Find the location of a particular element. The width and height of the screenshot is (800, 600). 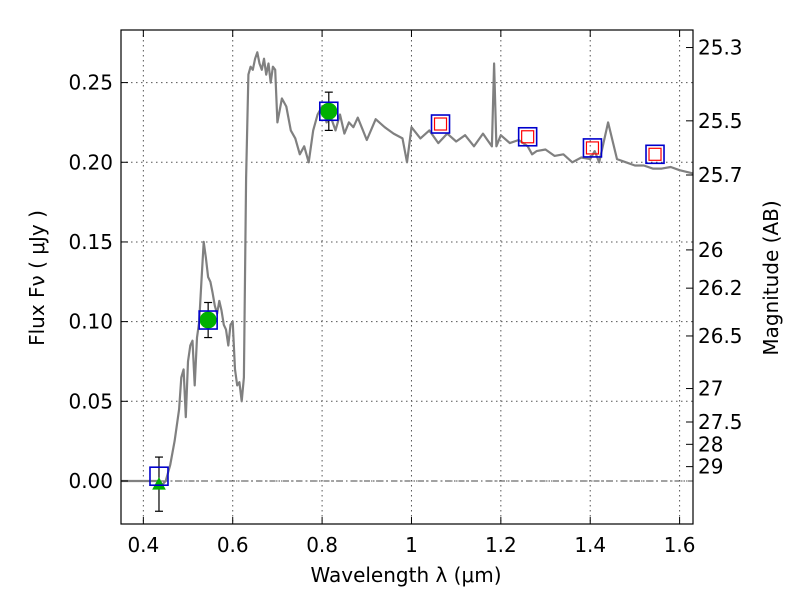

right-tick-label: 25.7 is located at coordinates (720, 175).